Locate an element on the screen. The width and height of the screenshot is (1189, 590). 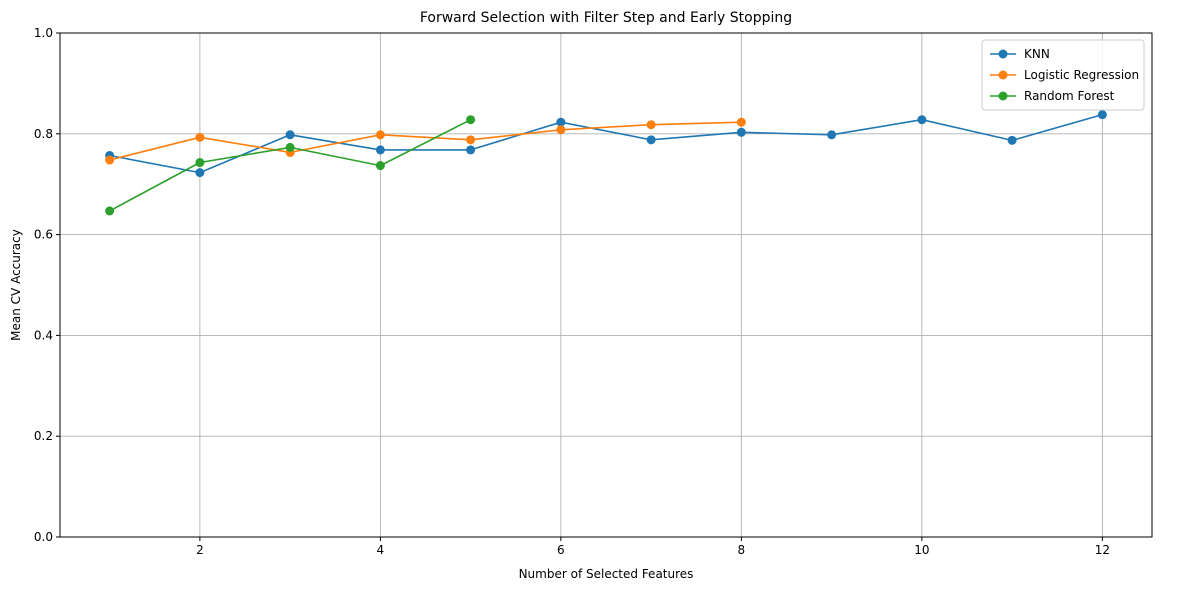
x-tick-label-8: 8 is located at coordinates (742, 550).